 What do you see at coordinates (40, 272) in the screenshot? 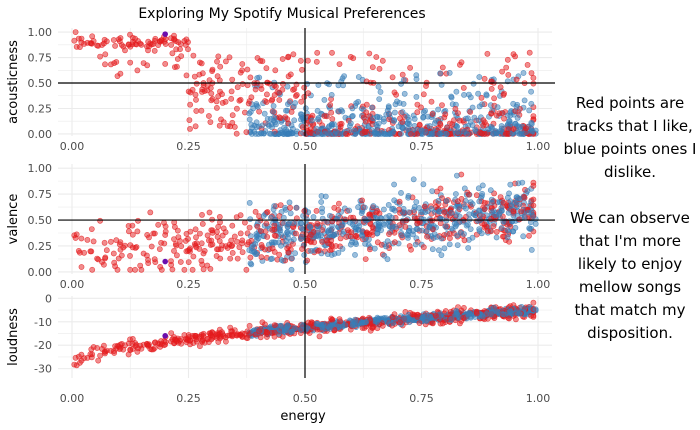
I see `y-tick-label: 0.00` at bounding box center [40, 272].